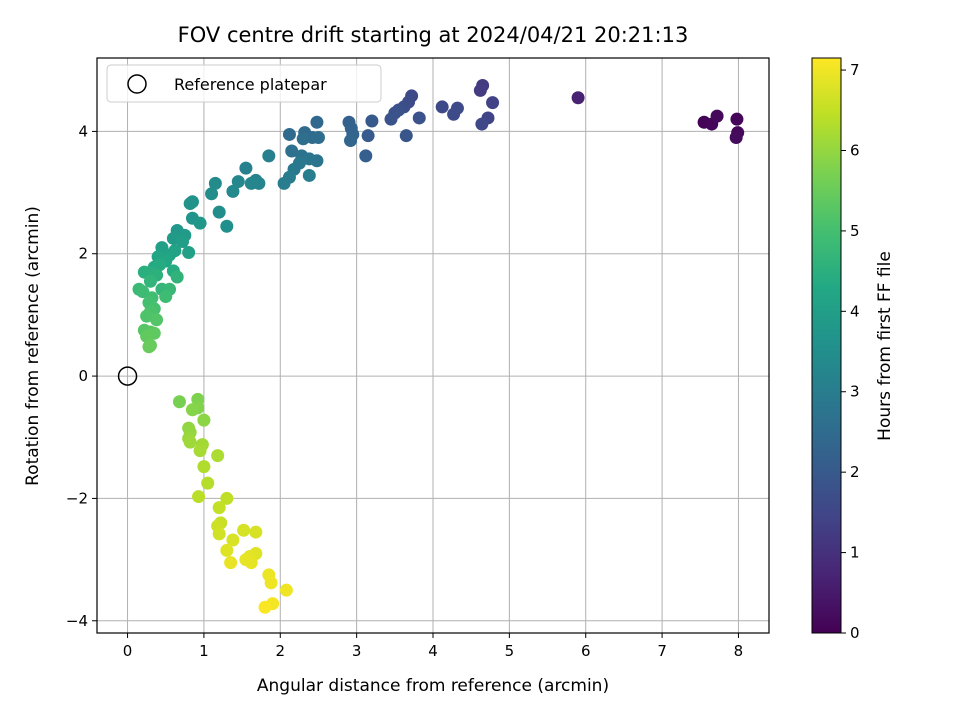 This screenshot has width=960, height=720. I want to click on legend: Reference platepar, so click(244, 83).